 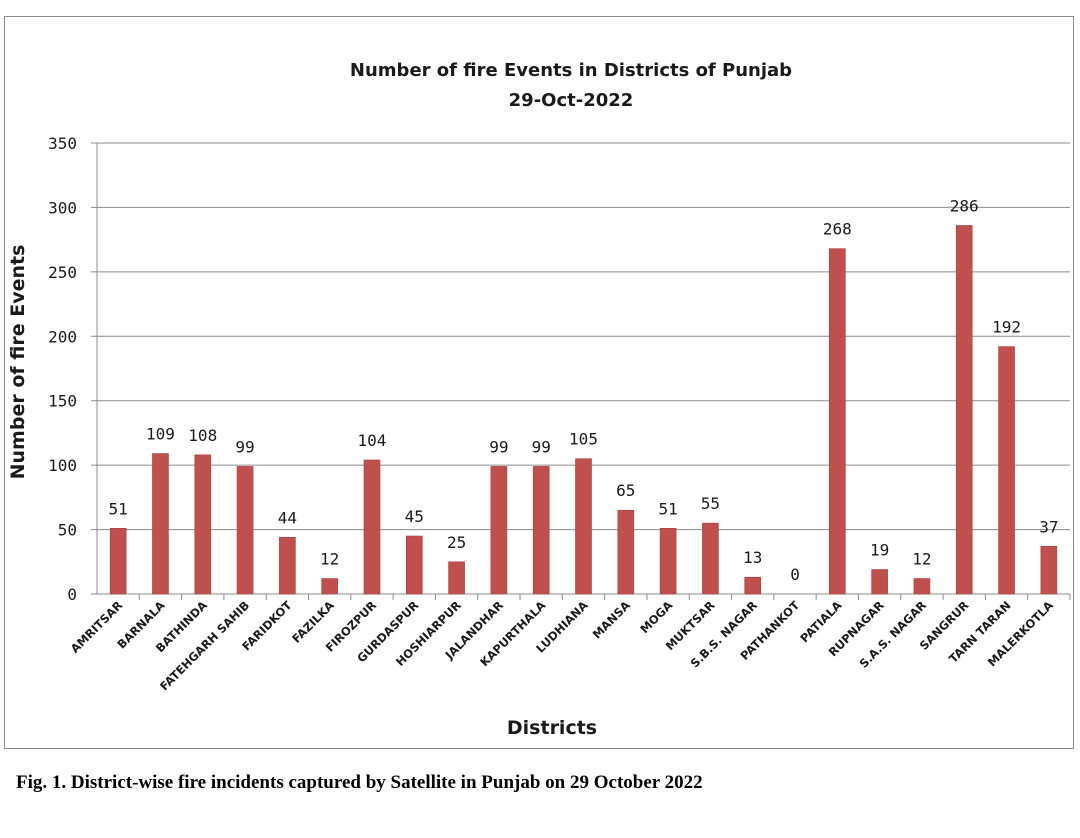 What do you see at coordinates (203, 524) in the screenshot?
I see `bar-bathinda` at bounding box center [203, 524].